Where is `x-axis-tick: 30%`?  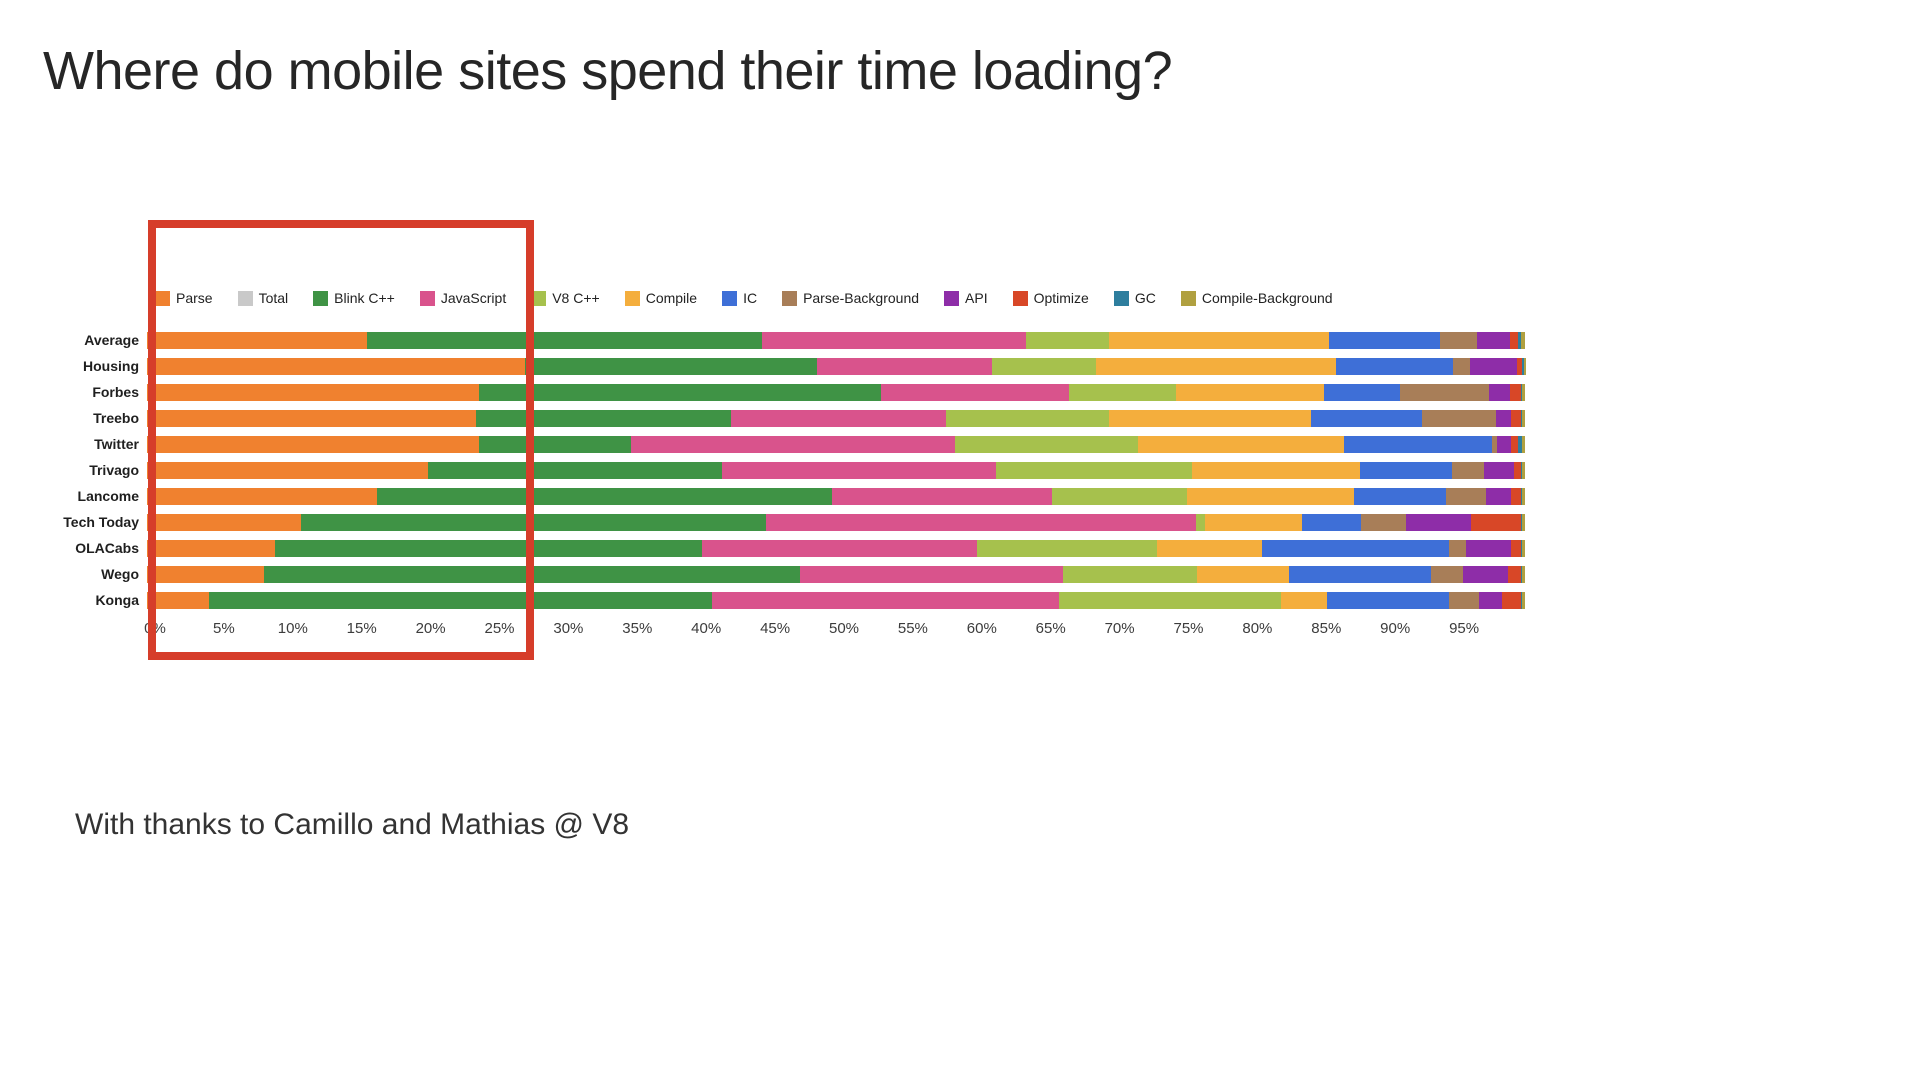 x-axis-tick: 30% is located at coordinates (568, 628).